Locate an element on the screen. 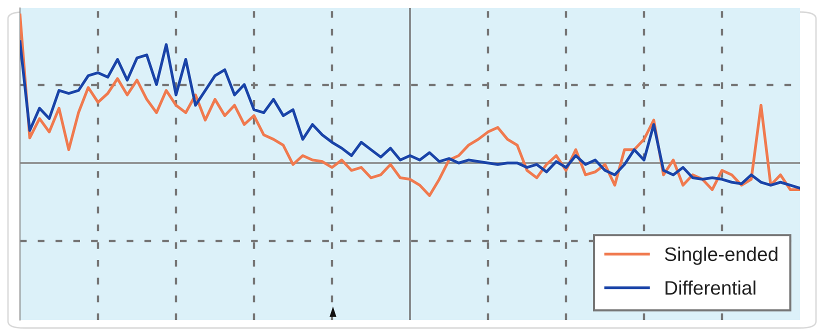 The image size is (825, 334). legend-label: Single-ended is located at coordinates (721, 255).